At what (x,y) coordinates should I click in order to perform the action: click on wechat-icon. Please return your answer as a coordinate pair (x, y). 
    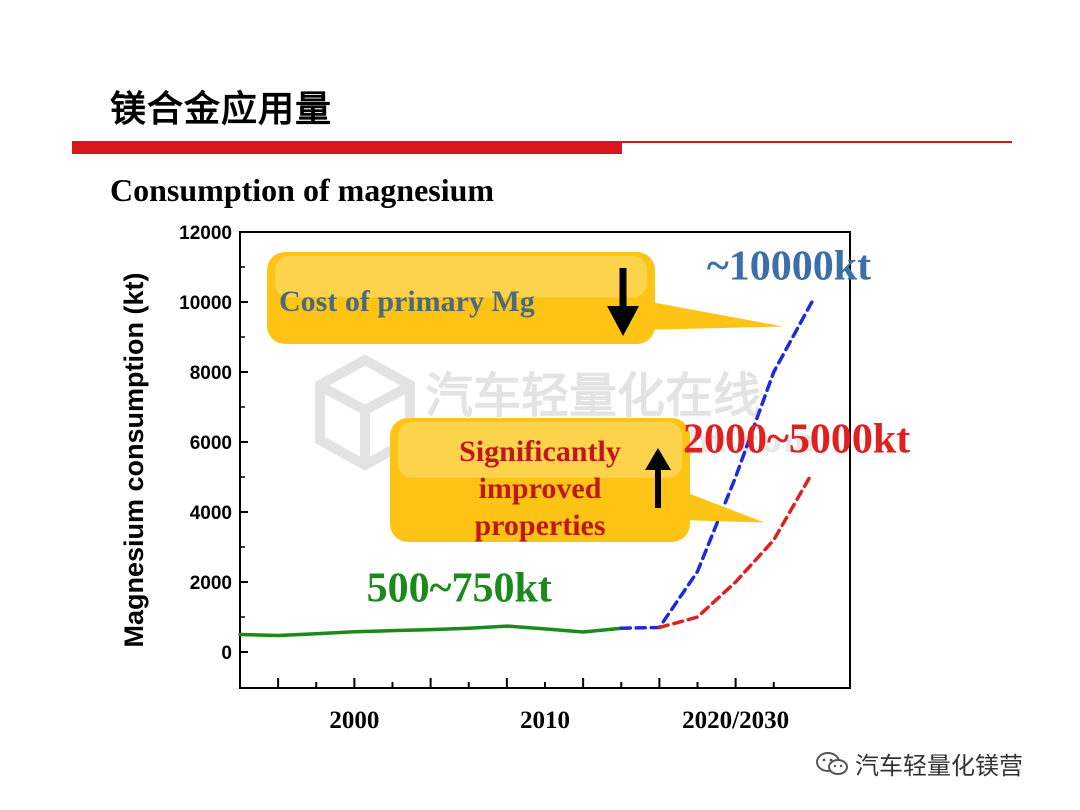
    Looking at the image, I should click on (832, 763).